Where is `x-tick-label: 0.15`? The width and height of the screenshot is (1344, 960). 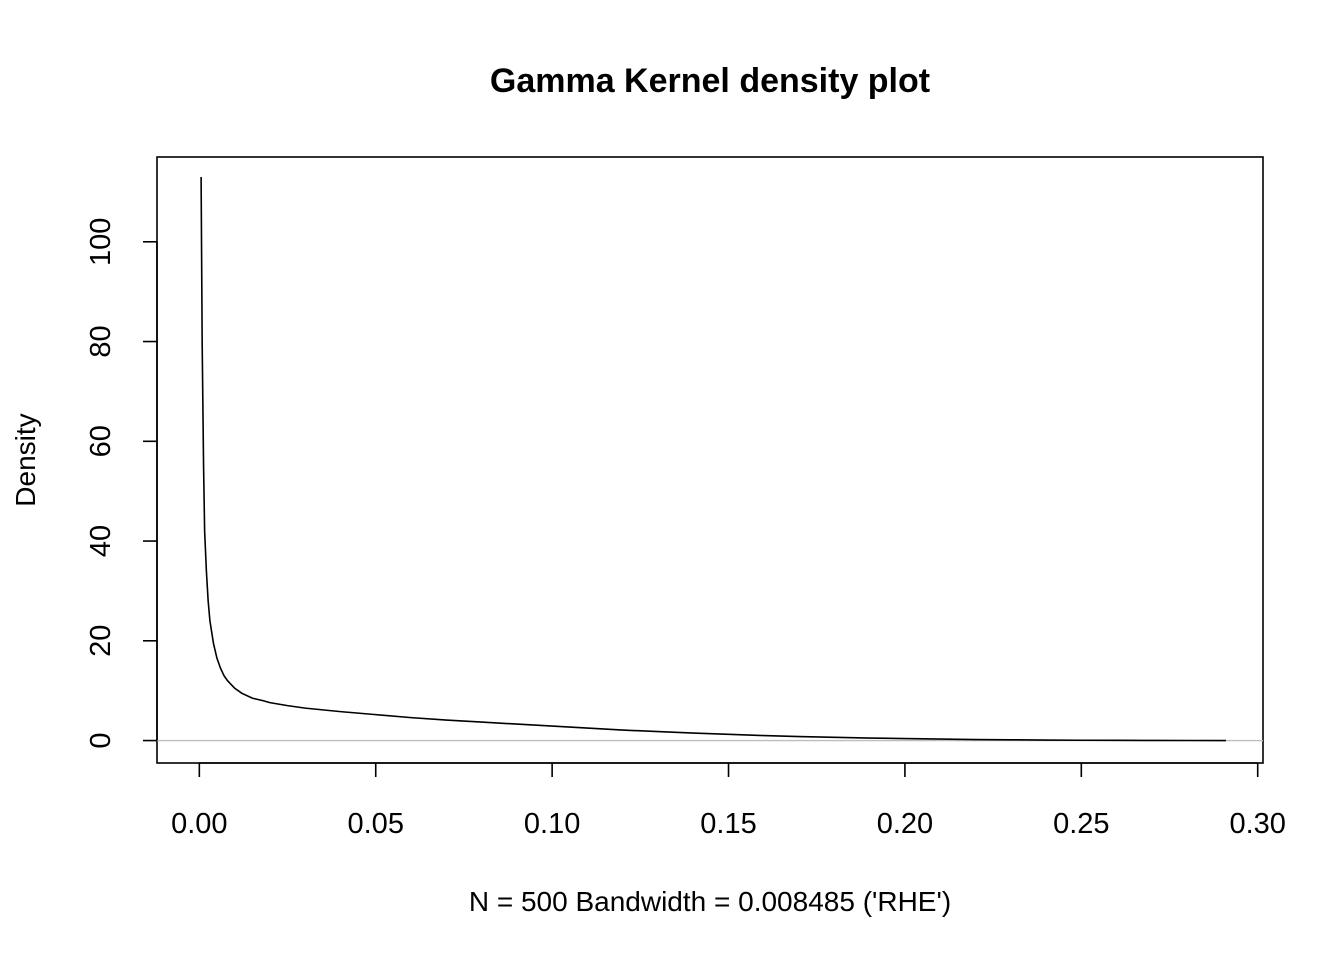
x-tick-label: 0.15 is located at coordinates (728, 824).